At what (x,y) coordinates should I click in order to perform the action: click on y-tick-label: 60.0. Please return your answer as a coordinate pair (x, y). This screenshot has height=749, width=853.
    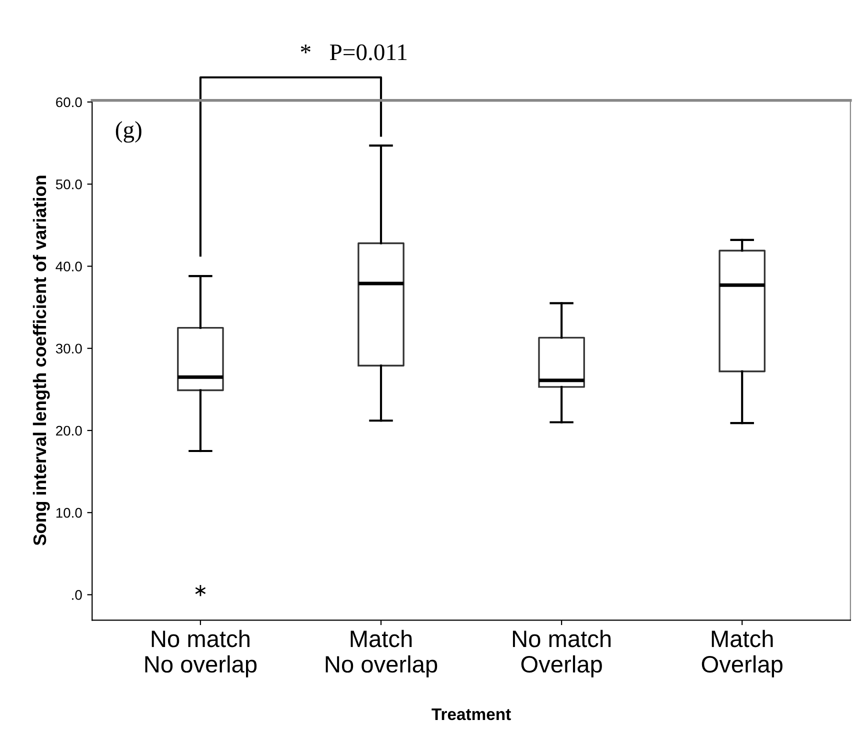
    Looking at the image, I should click on (69, 102).